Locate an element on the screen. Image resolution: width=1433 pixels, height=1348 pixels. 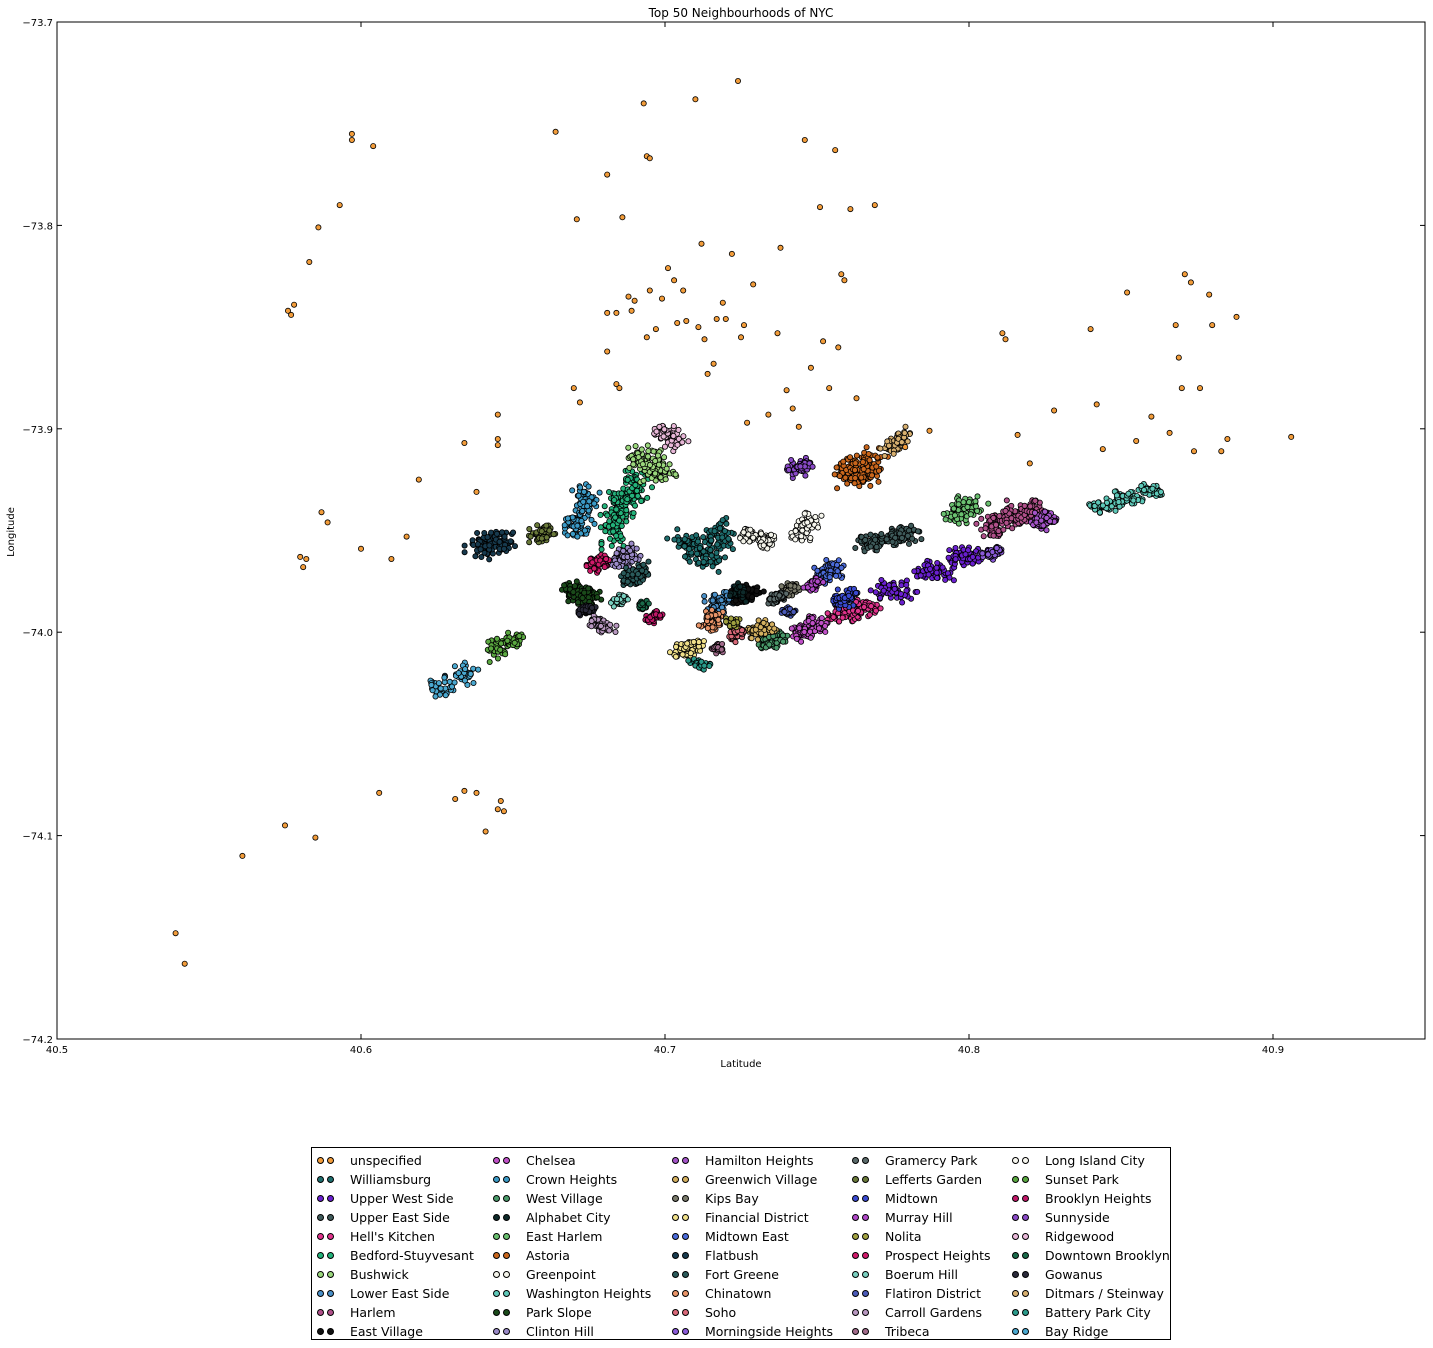
legend-entry: Nolita is located at coordinates (919, 1236).